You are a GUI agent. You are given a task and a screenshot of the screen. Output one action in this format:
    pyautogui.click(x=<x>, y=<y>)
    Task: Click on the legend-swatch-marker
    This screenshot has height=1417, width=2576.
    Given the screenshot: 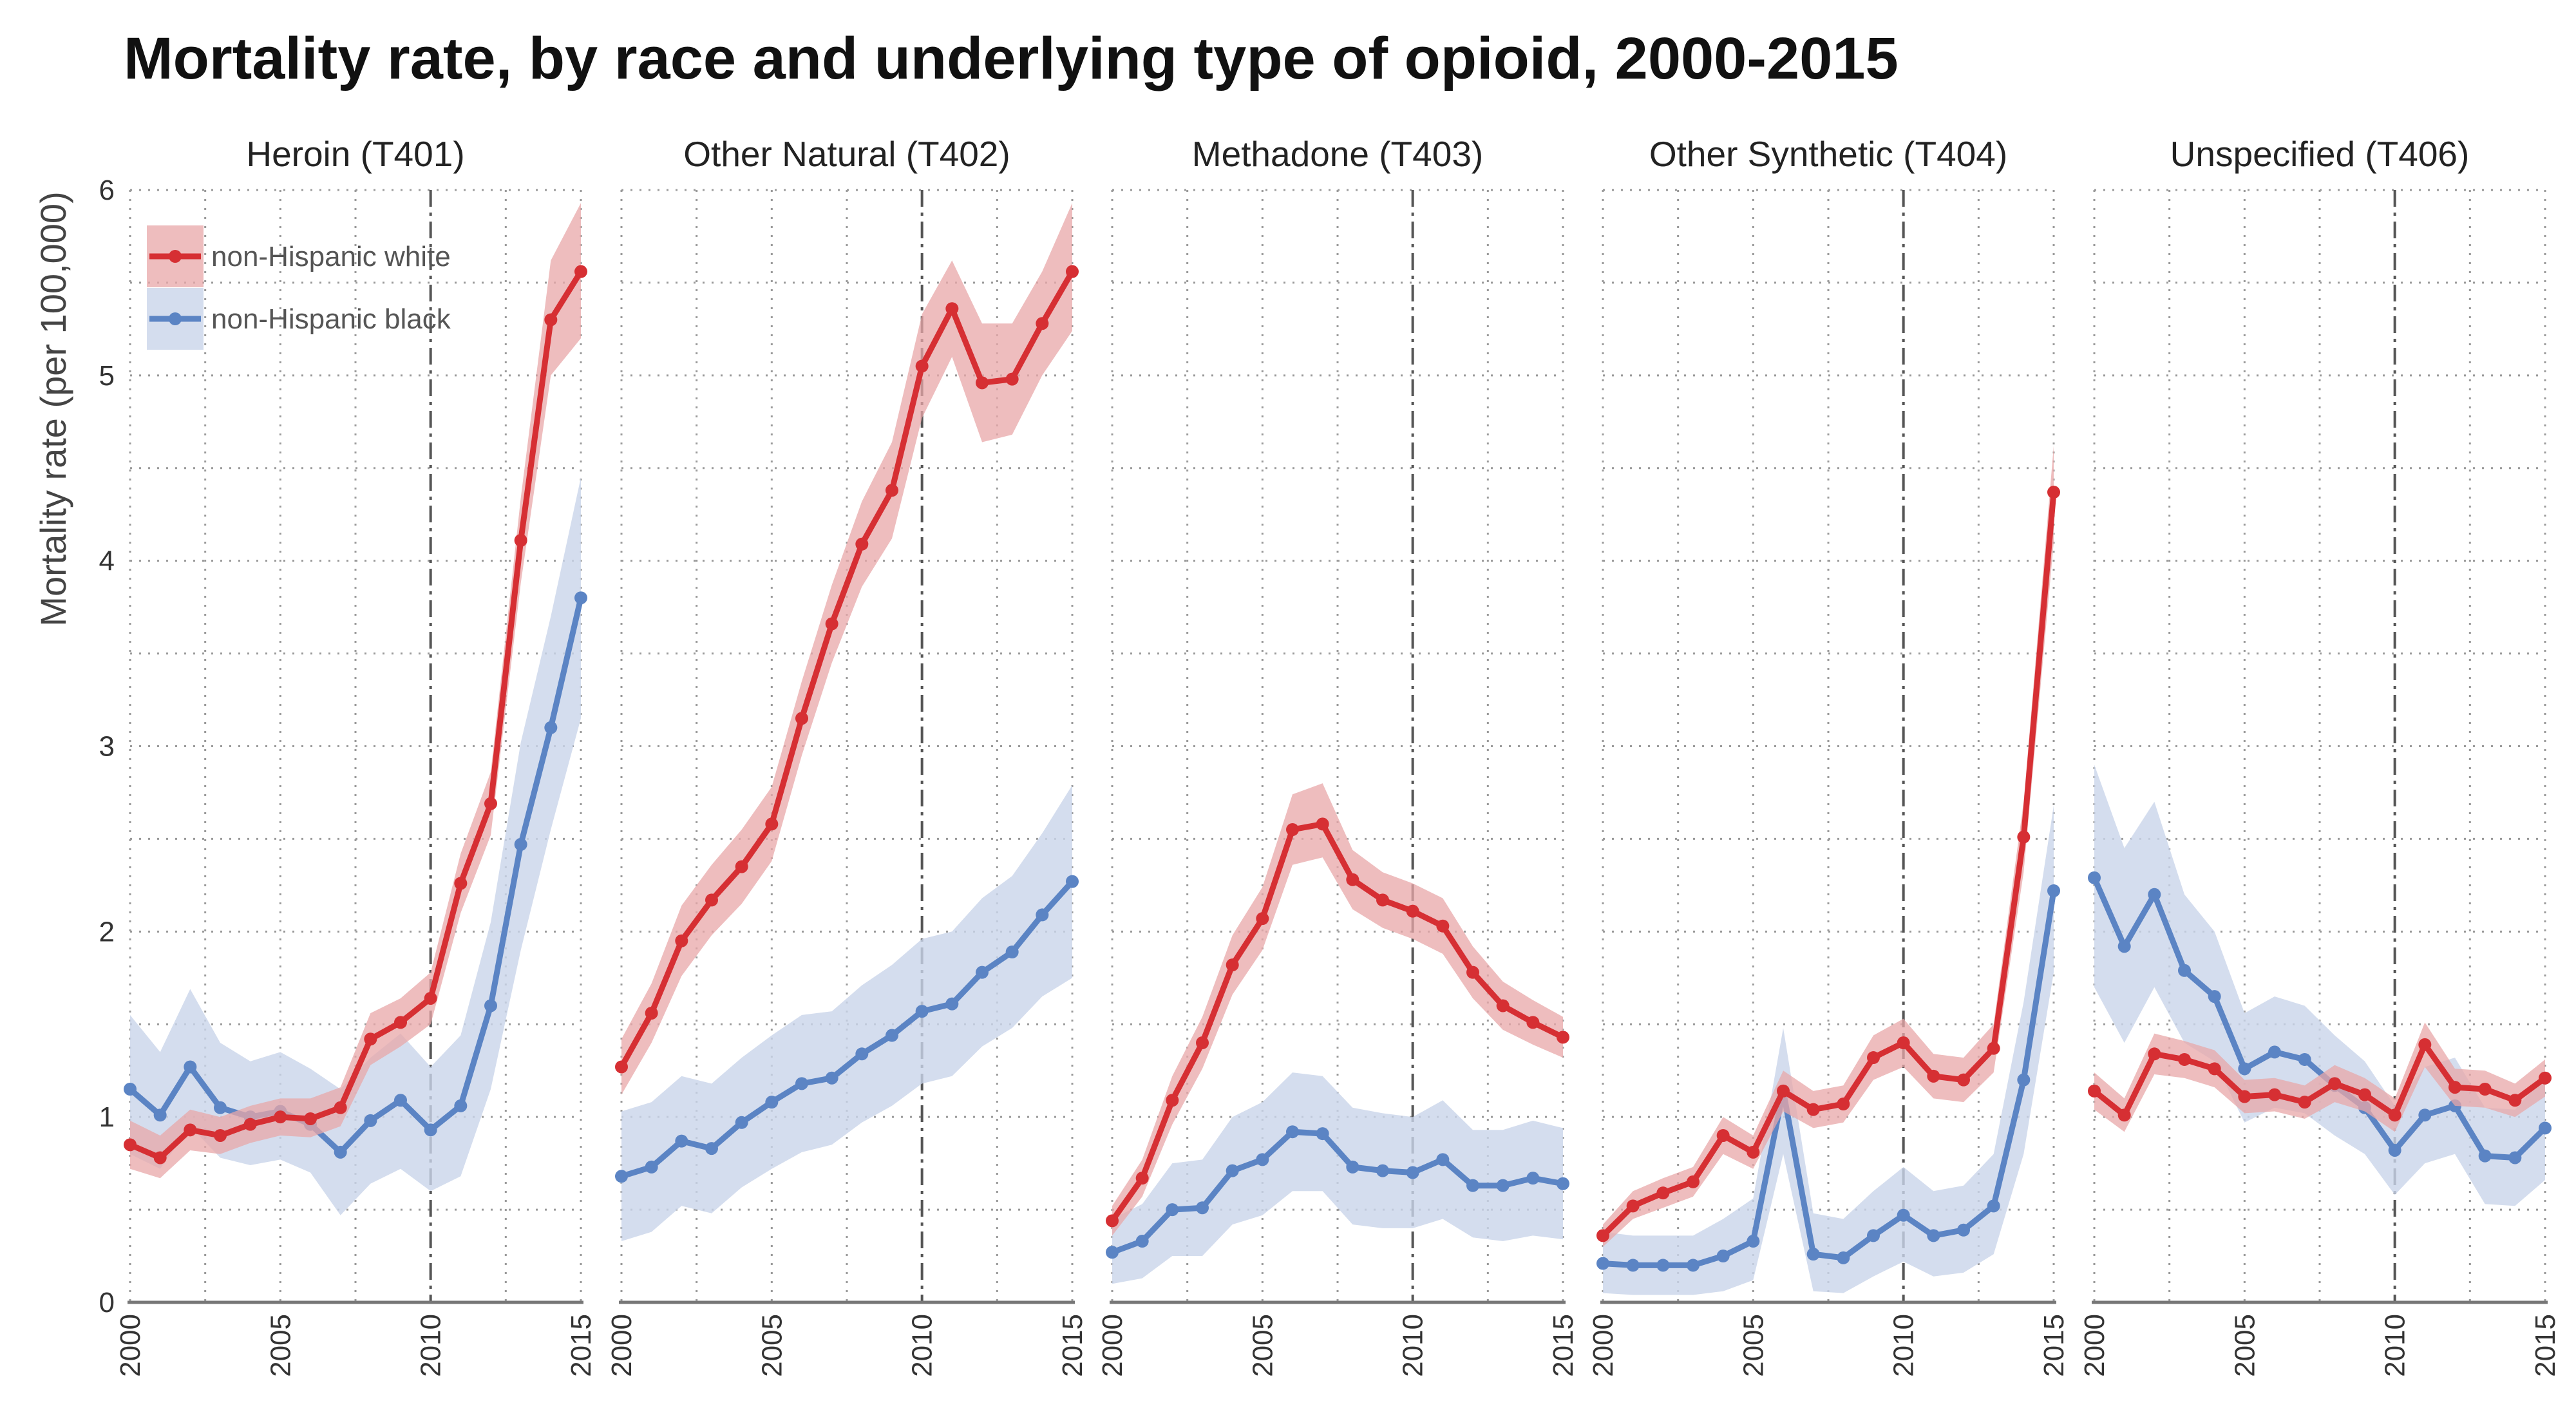 What is the action you would take?
    pyautogui.click(x=175, y=318)
    